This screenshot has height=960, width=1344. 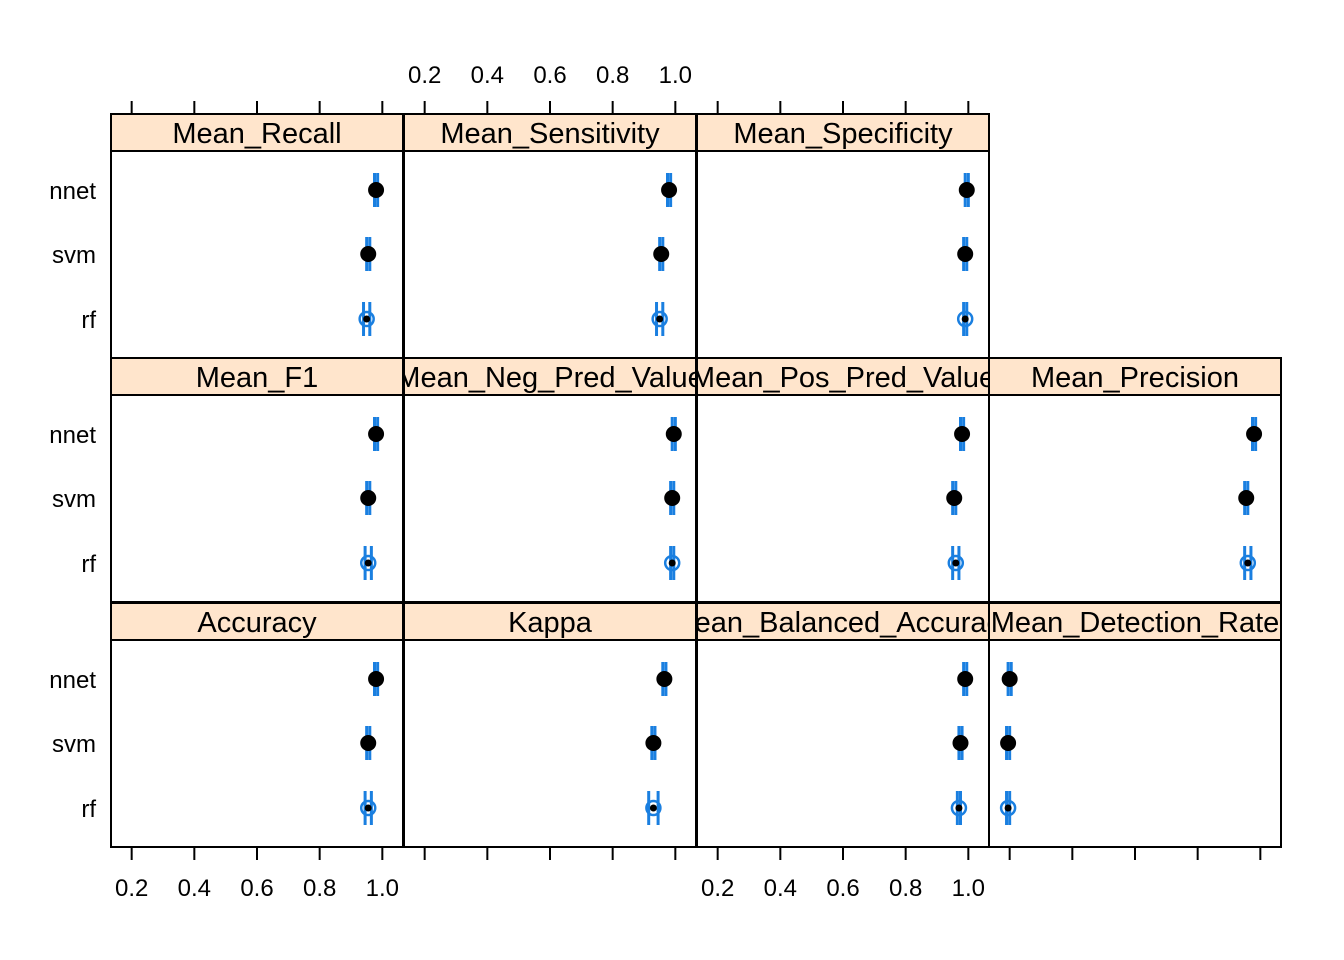 I want to click on top-tick-label: 0.8, so click(x=612, y=75).